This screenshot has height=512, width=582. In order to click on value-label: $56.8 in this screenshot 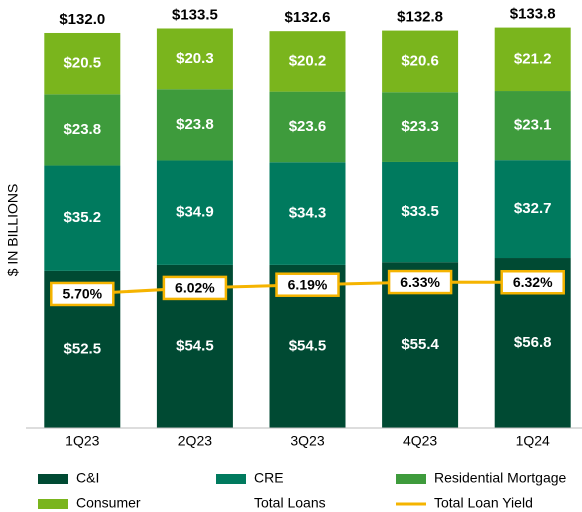, I will do `click(533, 342)`.